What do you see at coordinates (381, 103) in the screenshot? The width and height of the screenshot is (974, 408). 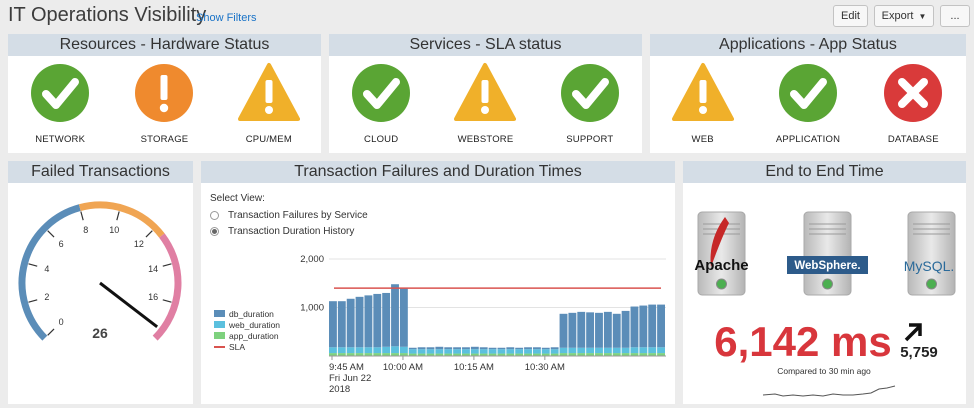 I see `status-item: CLOUD` at bounding box center [381, 103].